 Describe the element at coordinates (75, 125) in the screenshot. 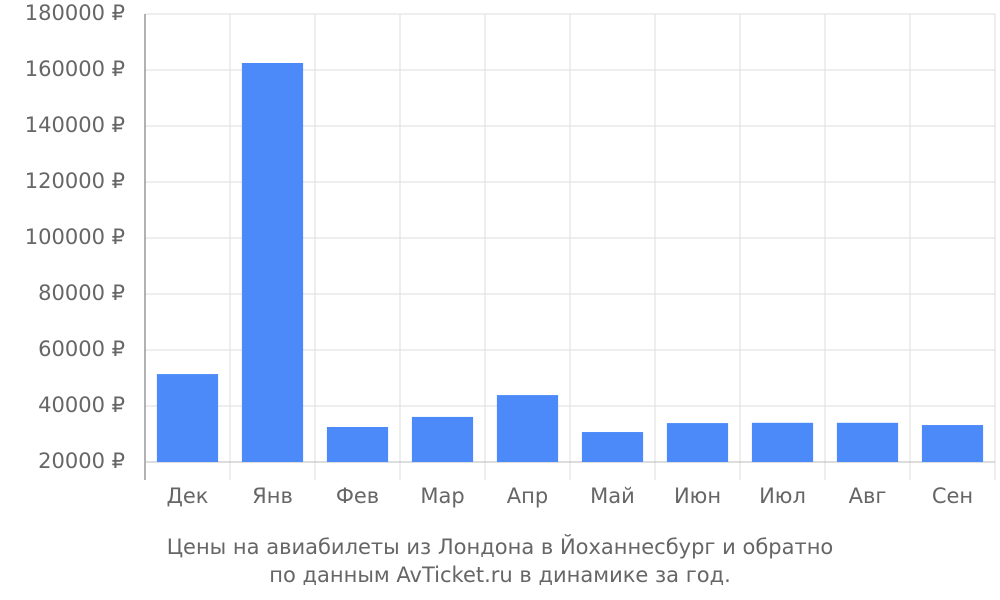

I see `y-tick-label: 140000 ₽` at that location.